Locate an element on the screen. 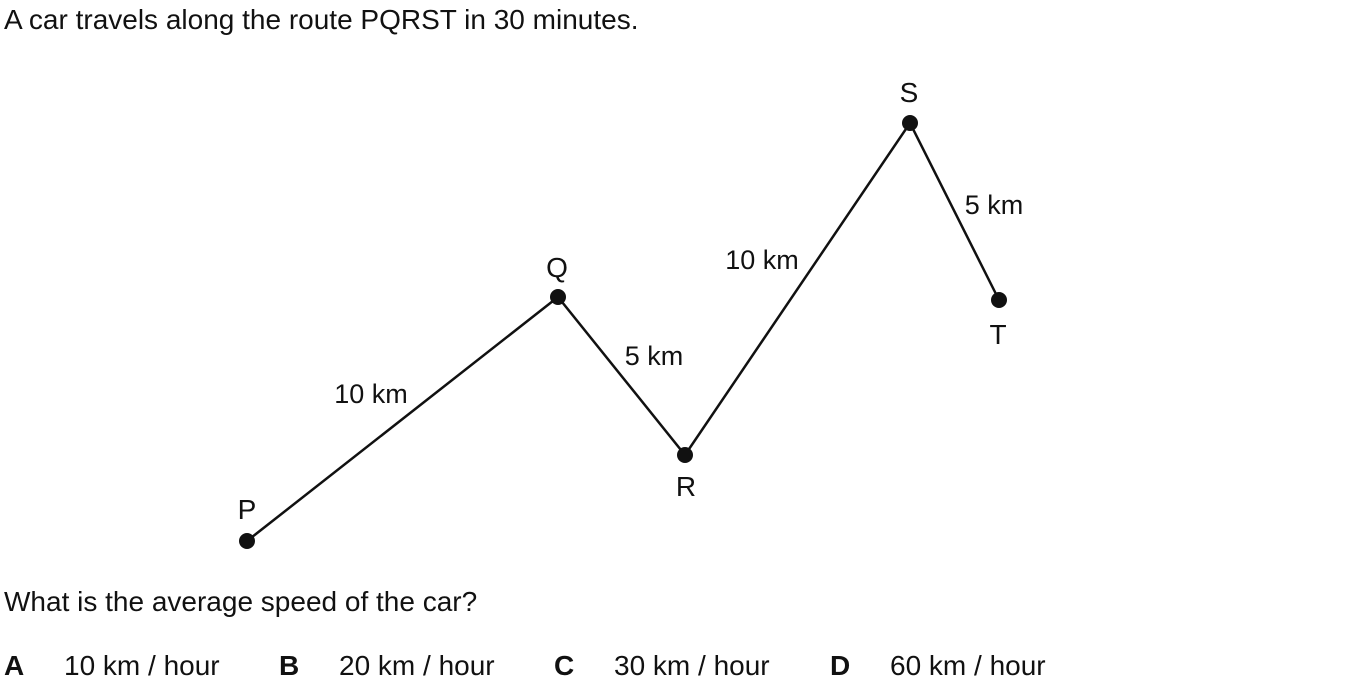 Image resolution: width=1355 pixels, height=689 pixels. segment-st-distance: 5 km is located at coordinates (994, 205).